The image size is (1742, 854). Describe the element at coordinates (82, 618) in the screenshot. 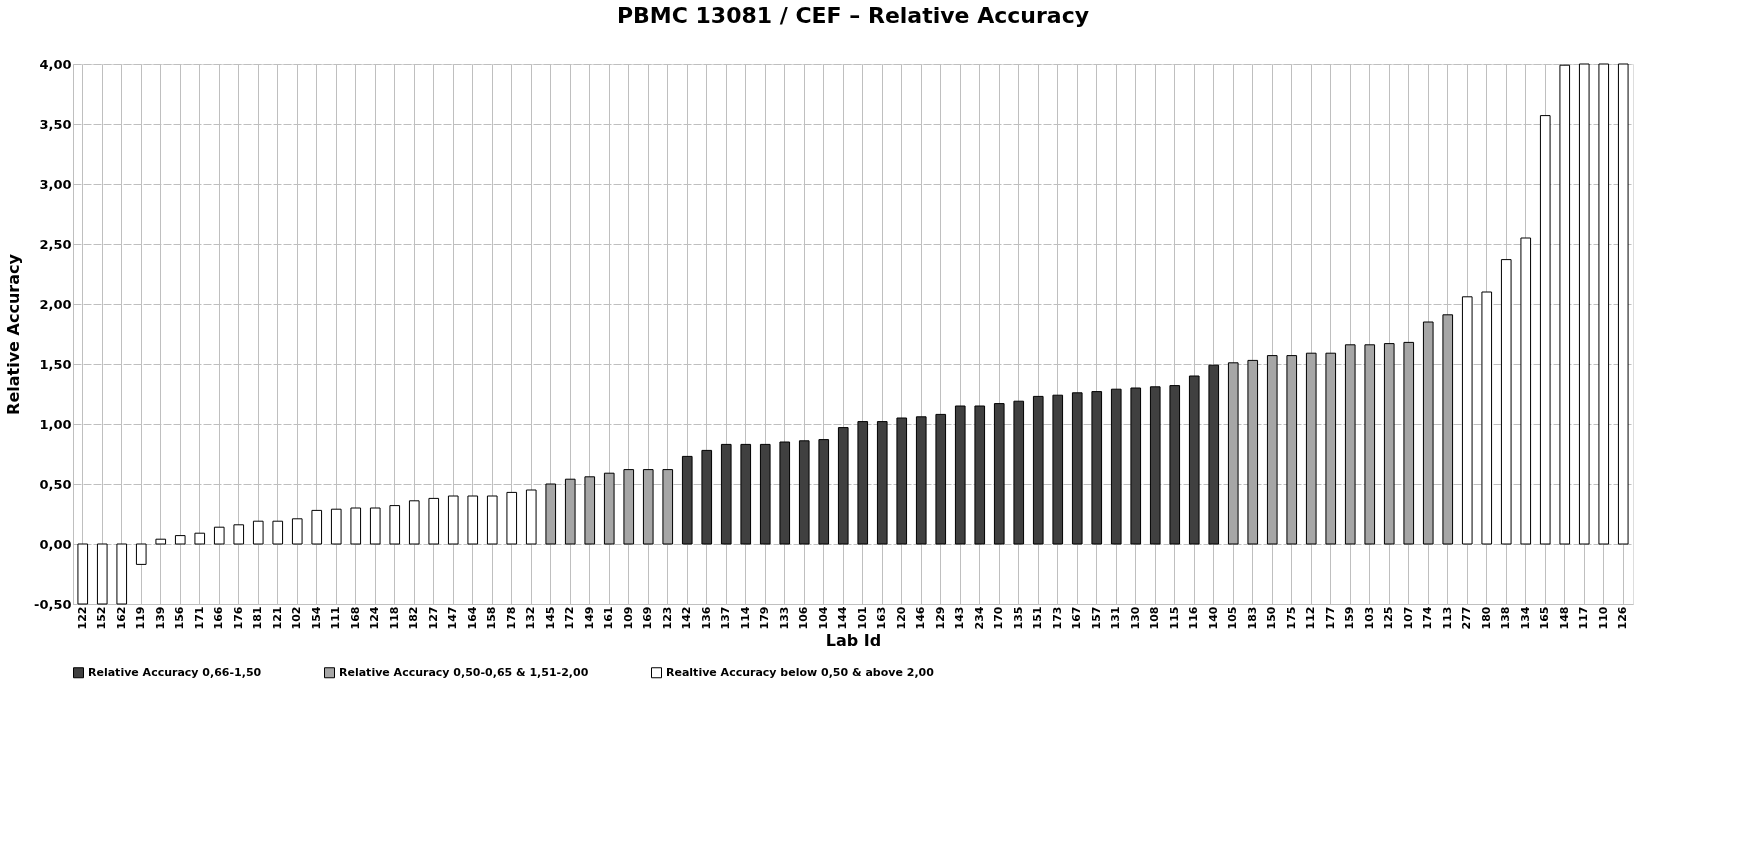

I see `x-tick-label: 122` at that location.